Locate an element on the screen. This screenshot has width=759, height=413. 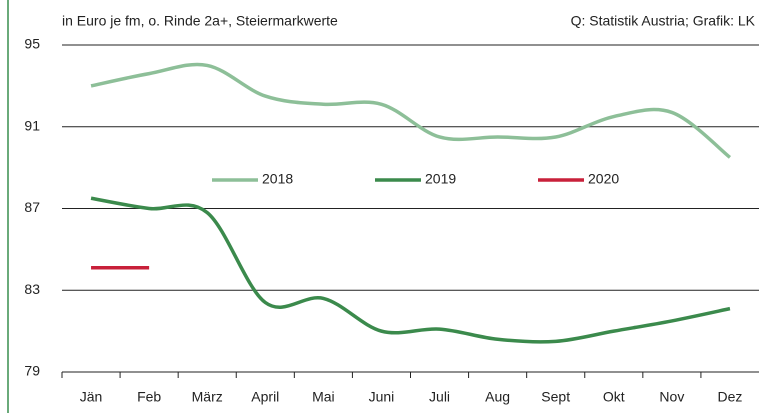
x-tick-label: Aug is located at coordinates (497, 397).